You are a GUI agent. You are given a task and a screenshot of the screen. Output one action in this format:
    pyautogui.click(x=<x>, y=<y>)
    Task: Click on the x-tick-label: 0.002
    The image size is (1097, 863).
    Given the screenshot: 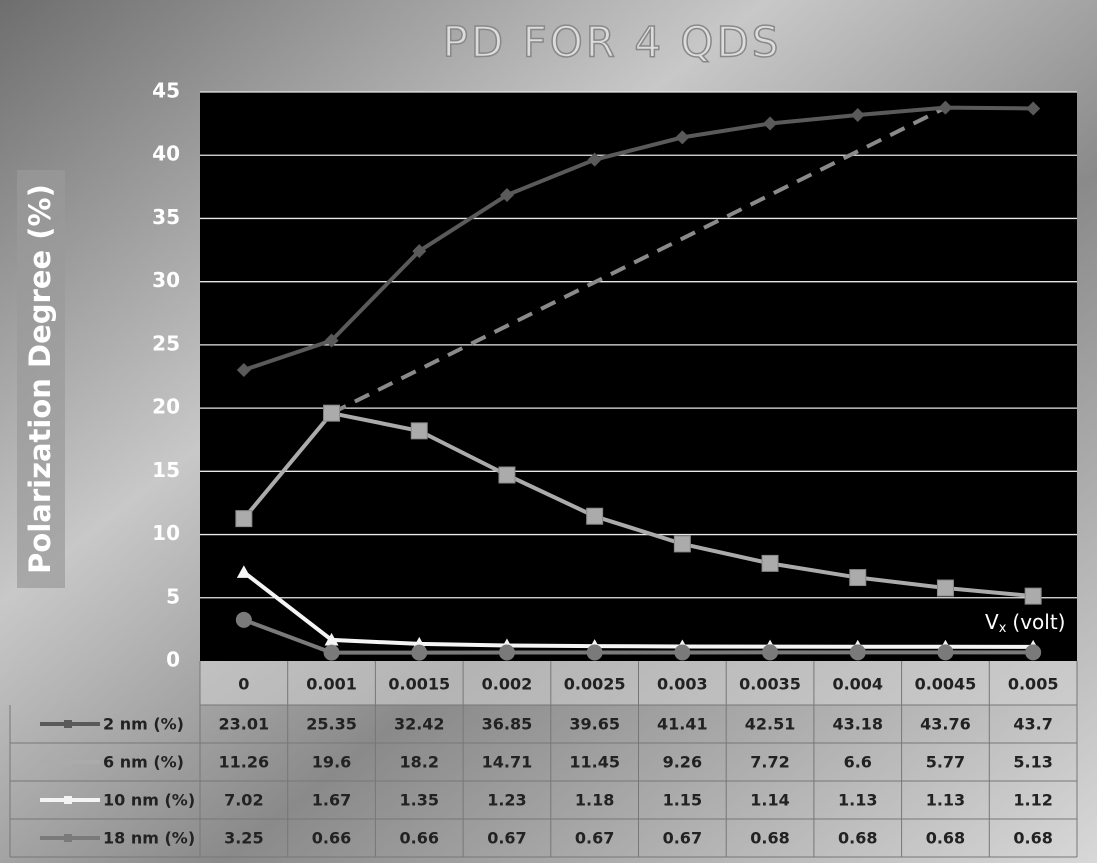 What is the action you would take?
    pyautogui.click(x=507, y=684)
    